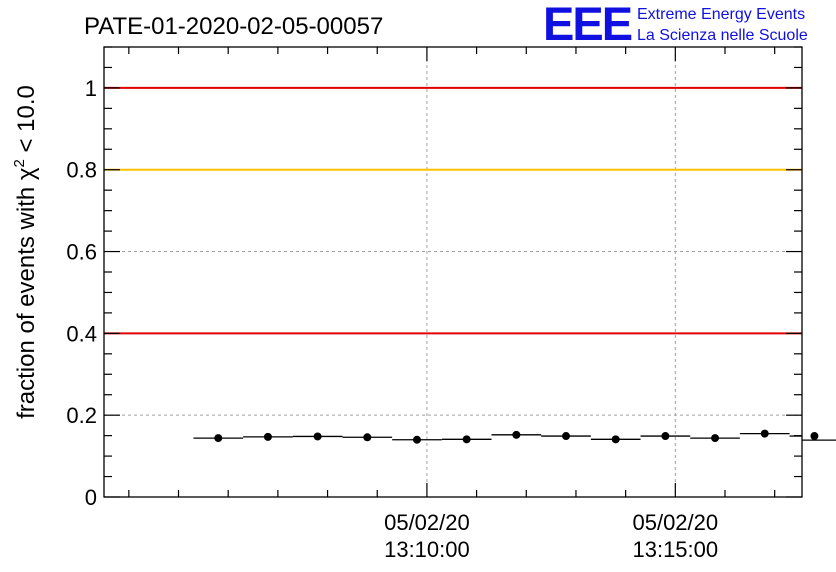  Describe the element at coordinates (26, 122) in the screenshot. I see `y-axis-label-suffix: < 10.0` at that location.